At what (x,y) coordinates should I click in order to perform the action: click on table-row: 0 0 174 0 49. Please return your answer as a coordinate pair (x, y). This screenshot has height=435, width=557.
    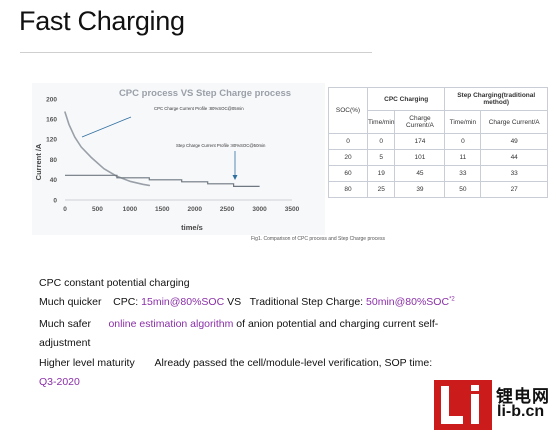
    Looking at the image, I should click on (438, 141).